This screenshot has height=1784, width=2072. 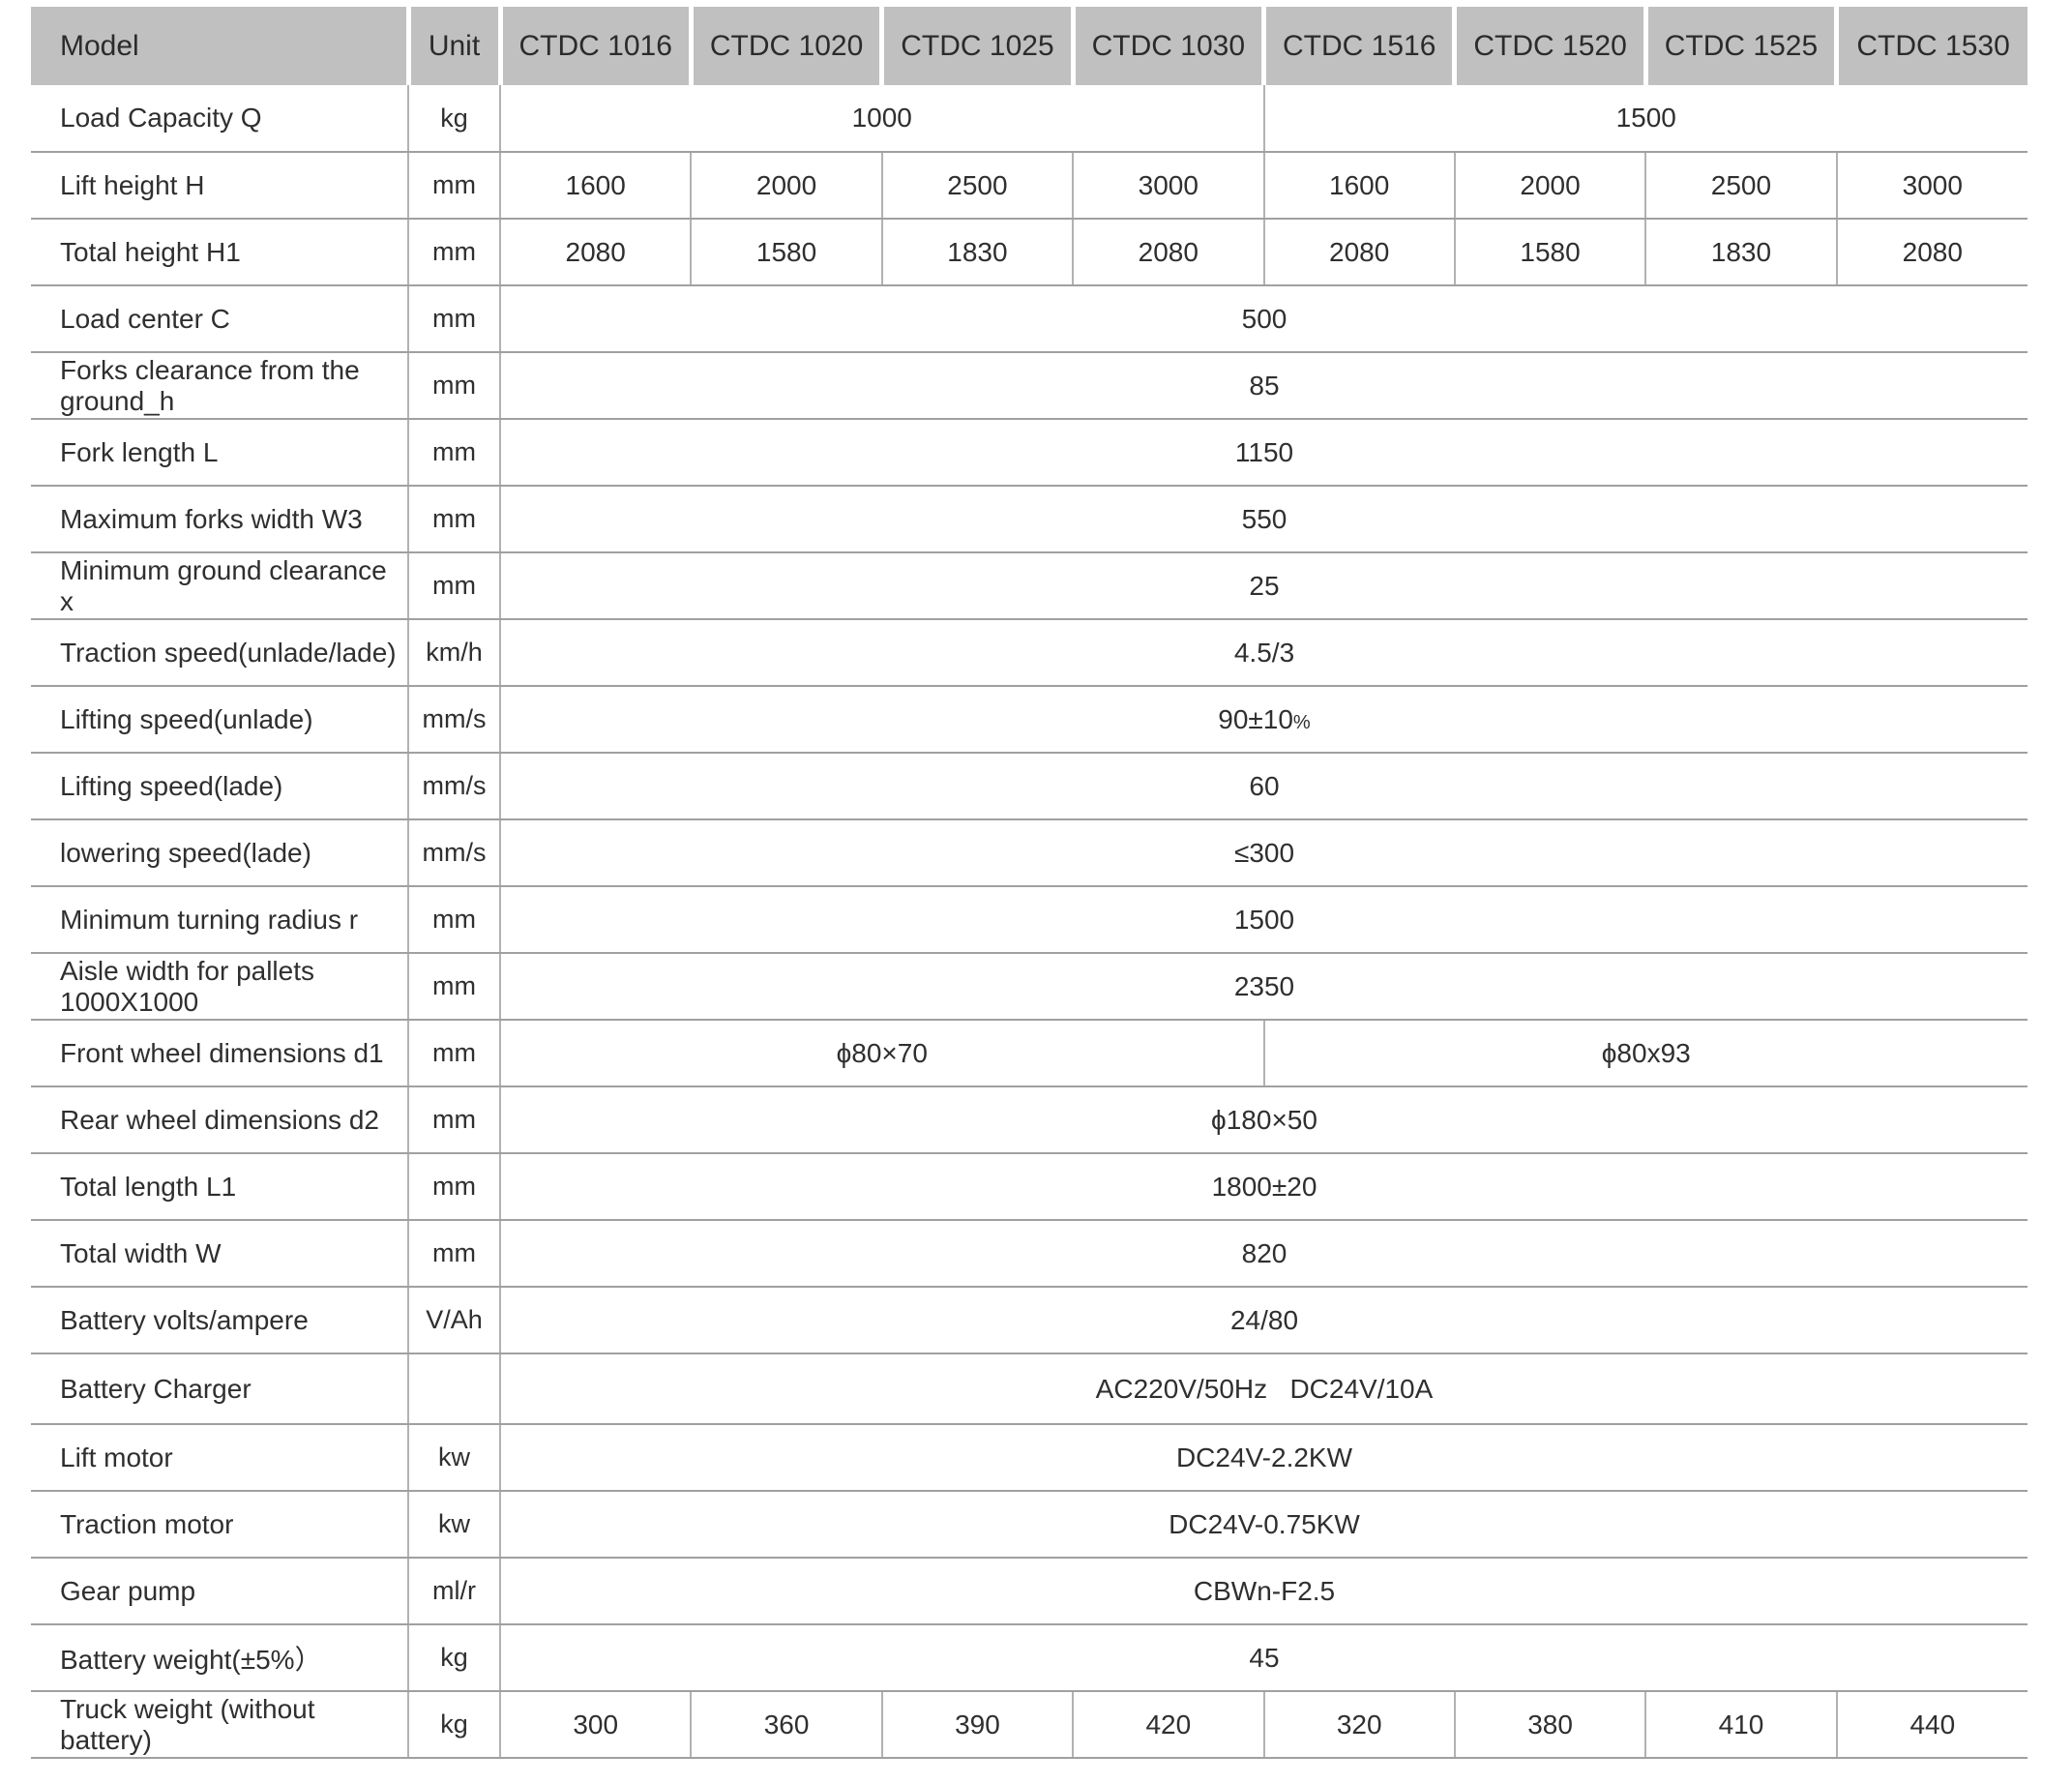 What do you see at coordinates (1645, 119) in the screenshot?
I see `value-cell: 1500` at bounding box center [1645, 119].